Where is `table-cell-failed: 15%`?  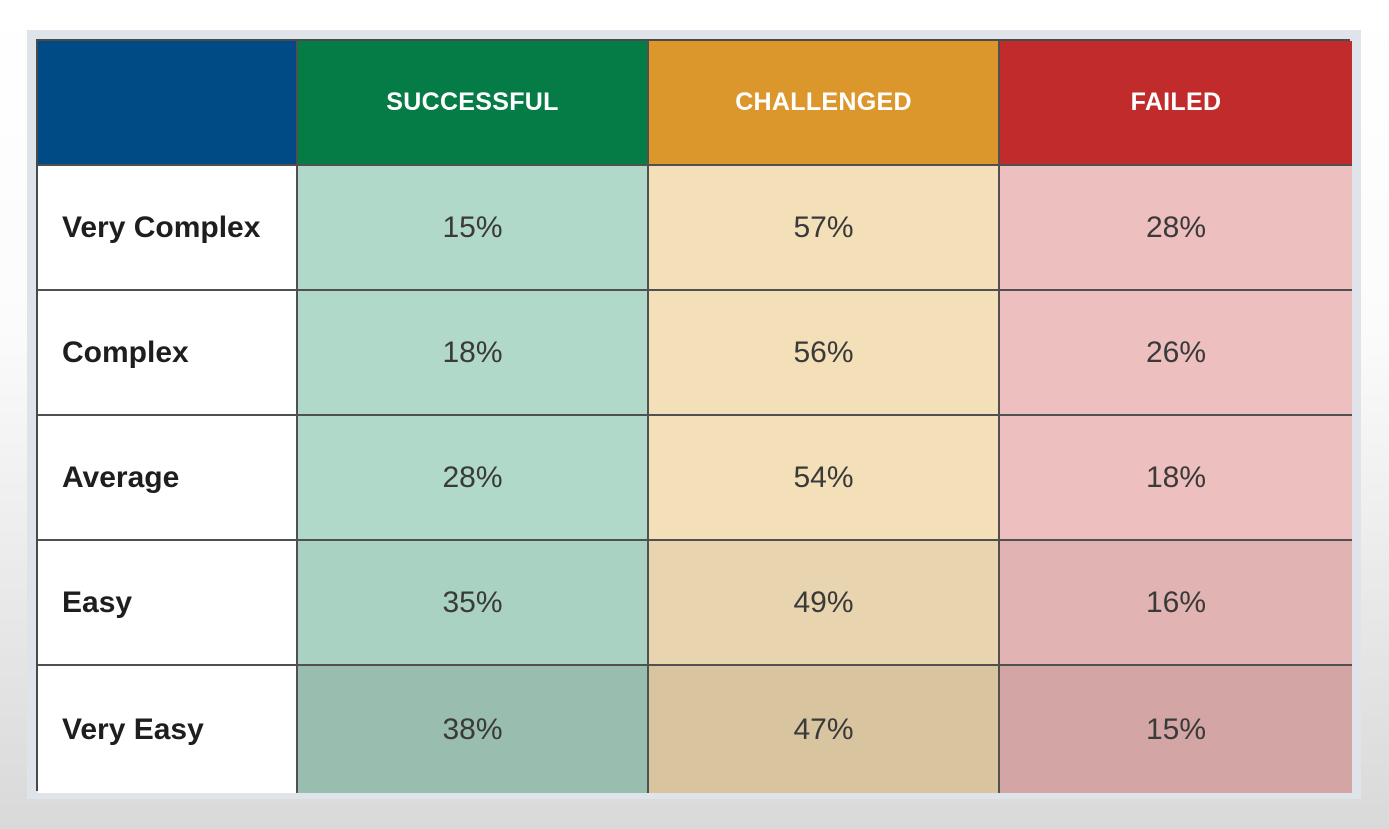 table-cell-failed: 15% is located at coordinates (1176, 729).